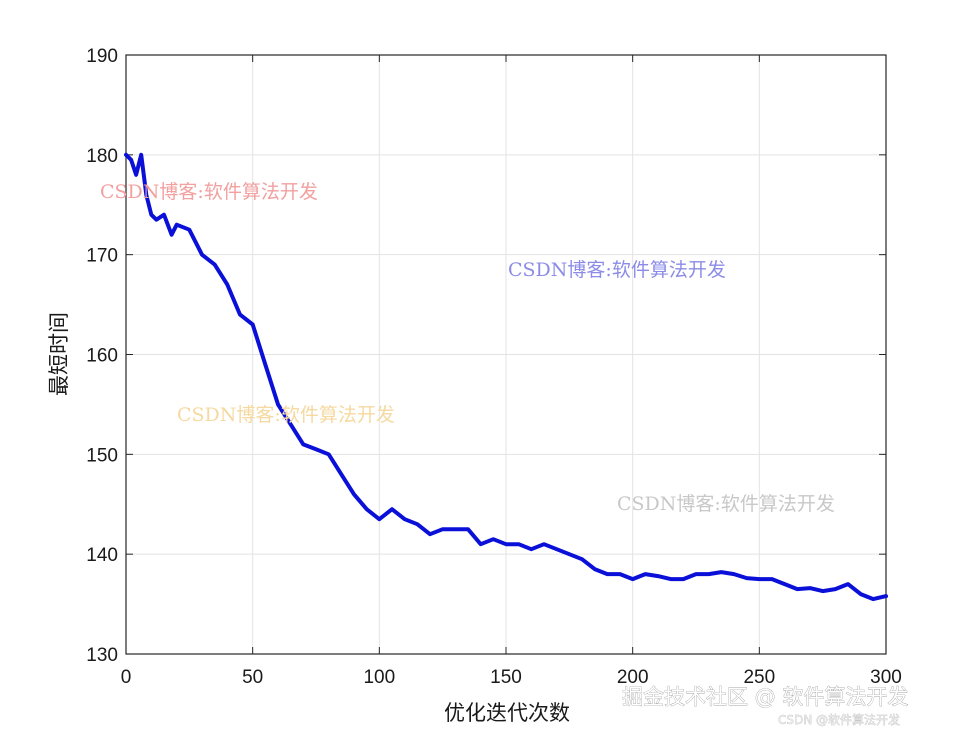  What do you see at coordinates (102, 256) in the screenshot?
I see `y-tick-label: 170` at bounding box center [102, 256].